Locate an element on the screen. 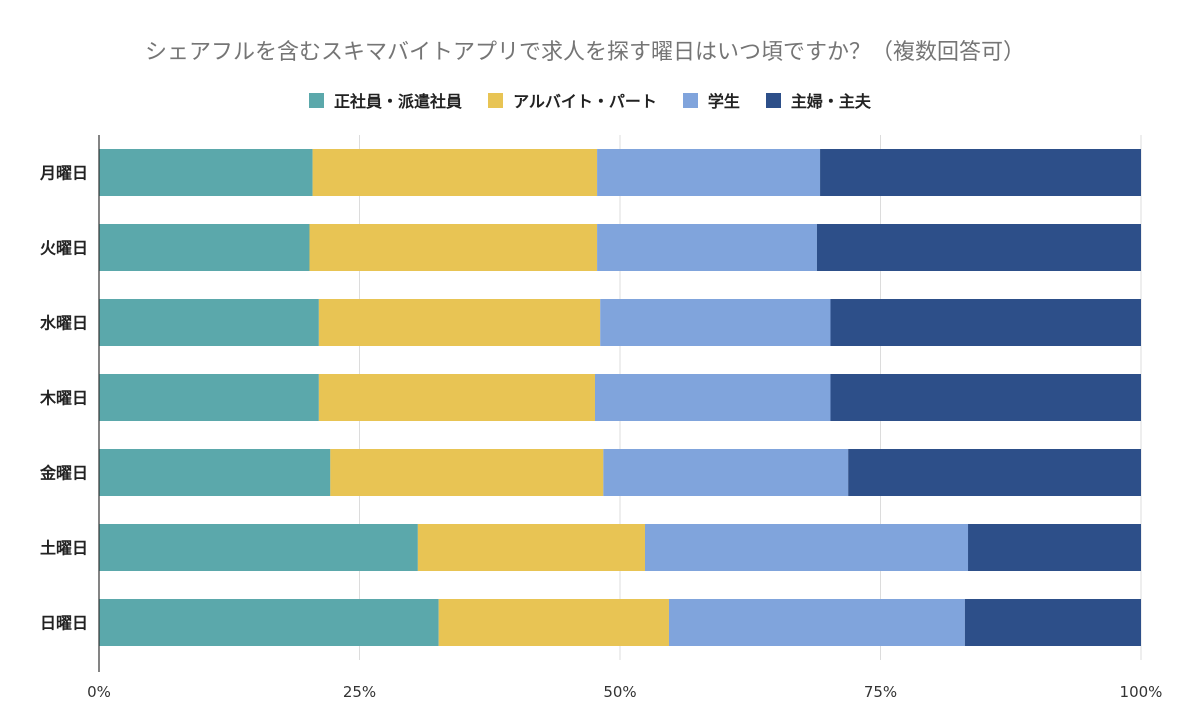 The height and width of the screenshot is (728, 1200). legend-label: 主婦・主夫 is located at coordinates (830, 101).